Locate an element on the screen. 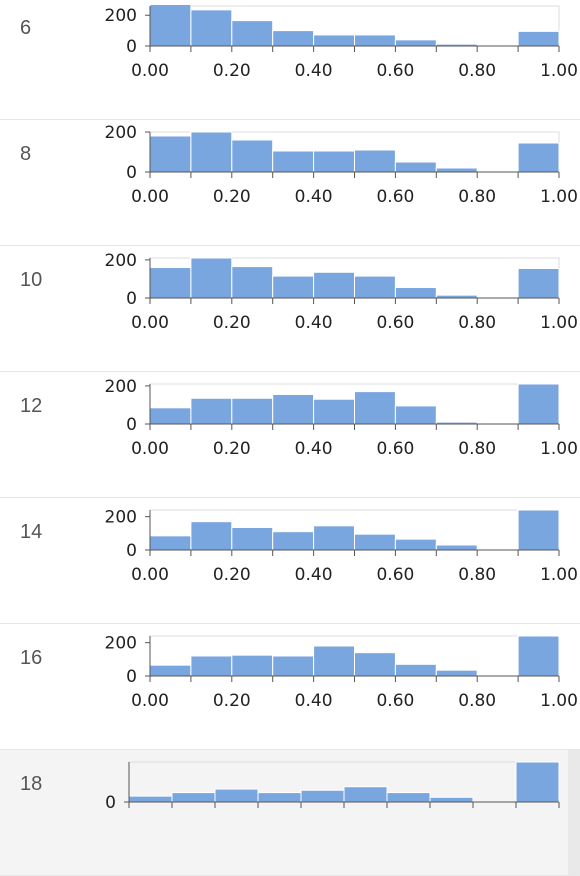 This screenshot has width=580, height=876. histogram-row: 18 0 is located at coordinates (290, 813).